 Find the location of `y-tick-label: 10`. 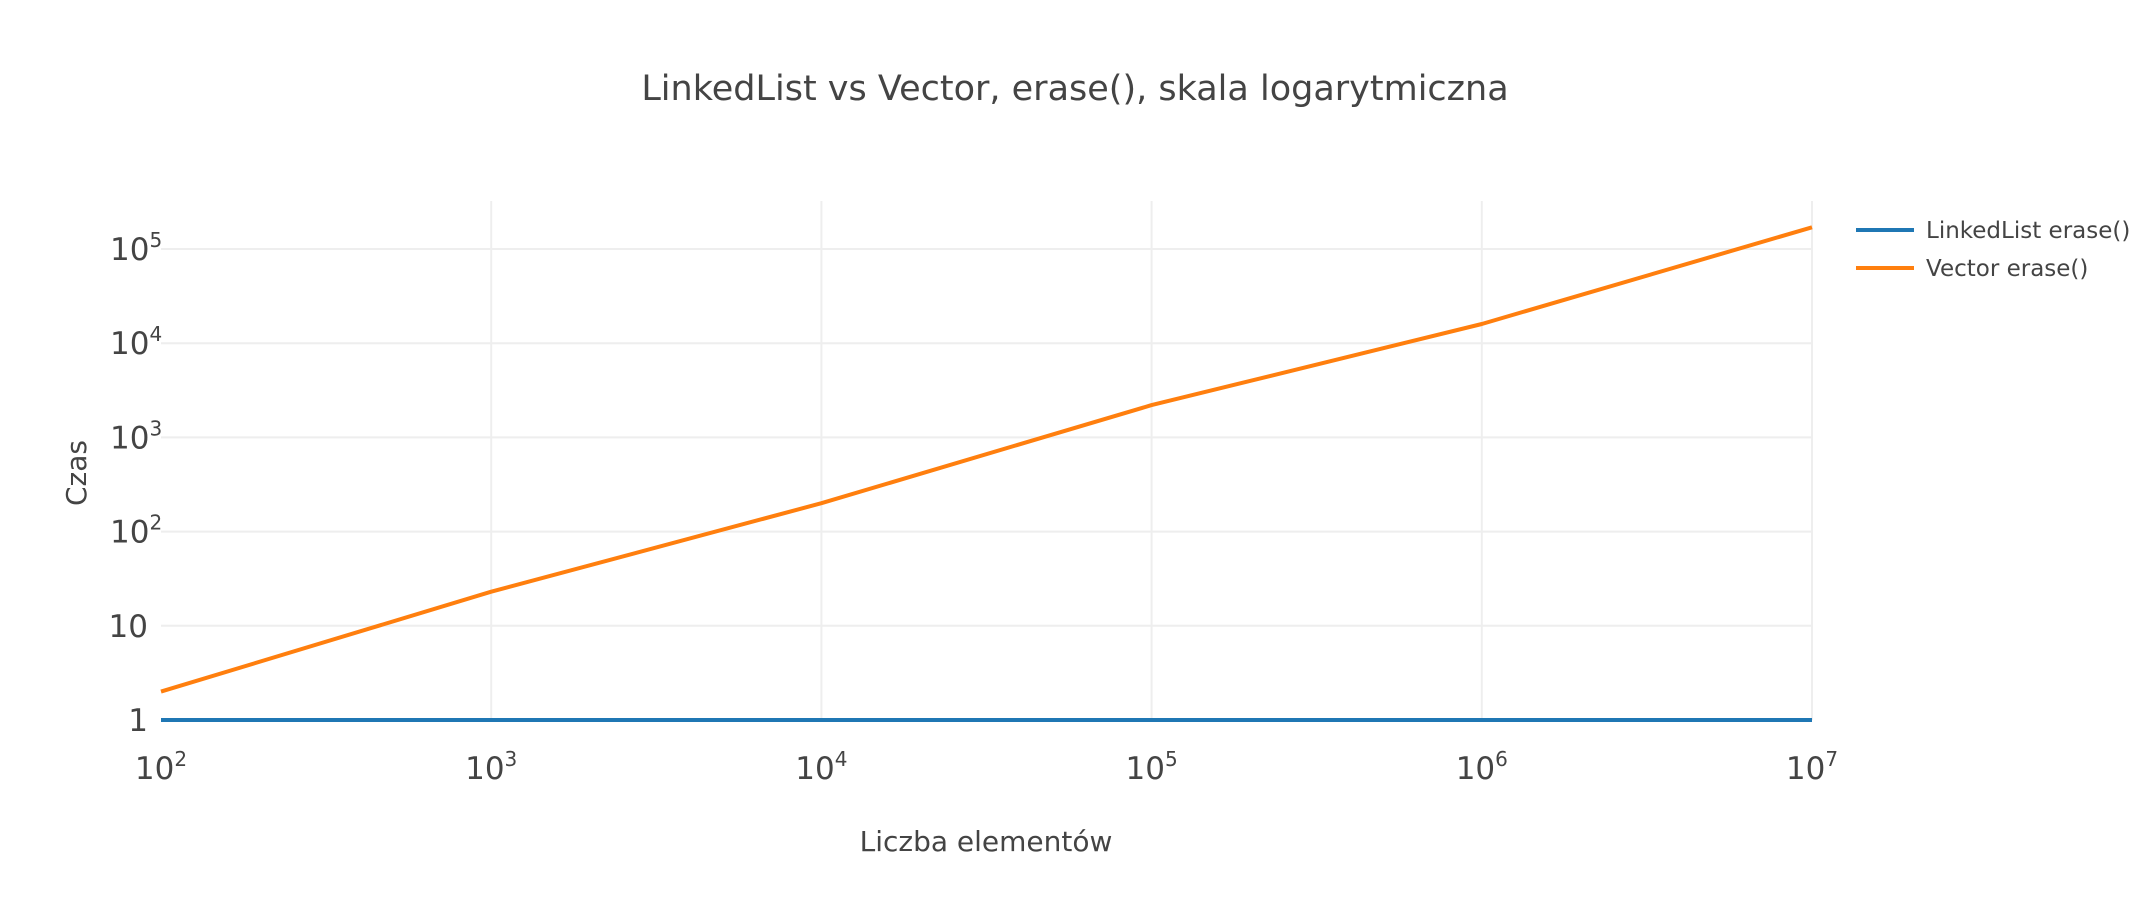

y-tick-label: 10 is located at coordinates (128, 627).